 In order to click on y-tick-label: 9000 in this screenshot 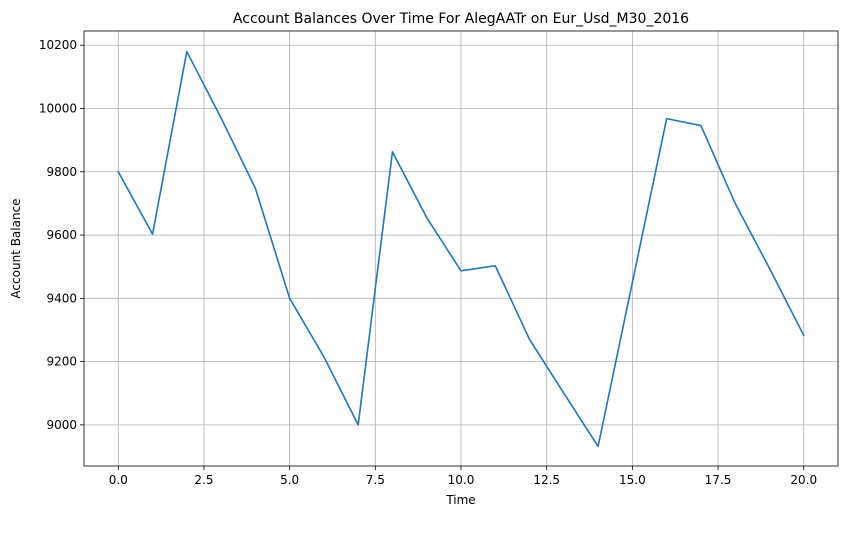, I will do `click(61, 425)`.